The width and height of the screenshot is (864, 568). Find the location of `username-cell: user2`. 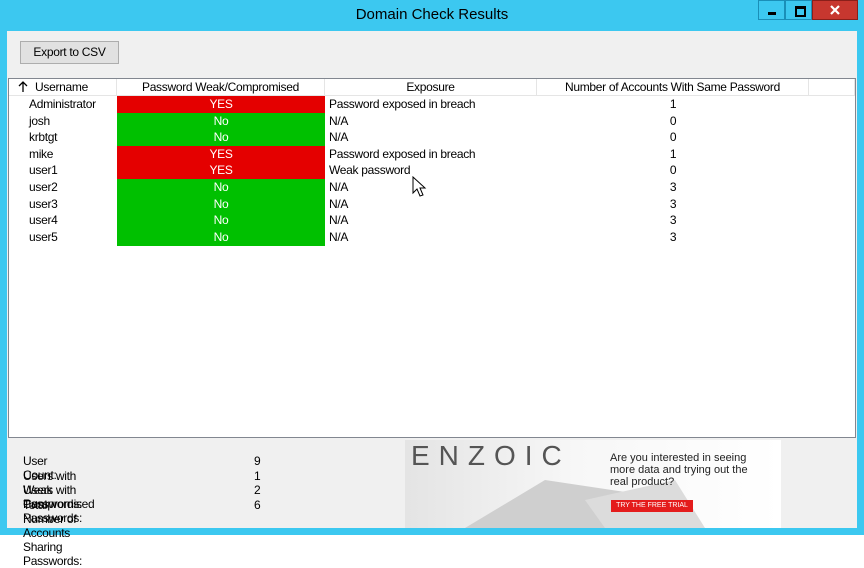

username-cell: user2 is located at coordinates (43, 187).